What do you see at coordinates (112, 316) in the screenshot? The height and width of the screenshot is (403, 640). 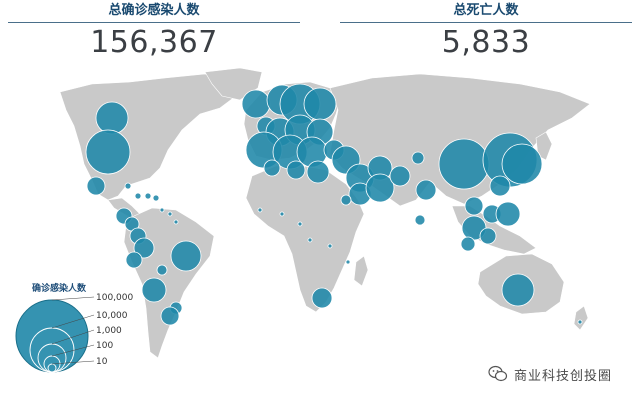 I see `legend-label-10000: 10,000` at bounding box center [112, 316].